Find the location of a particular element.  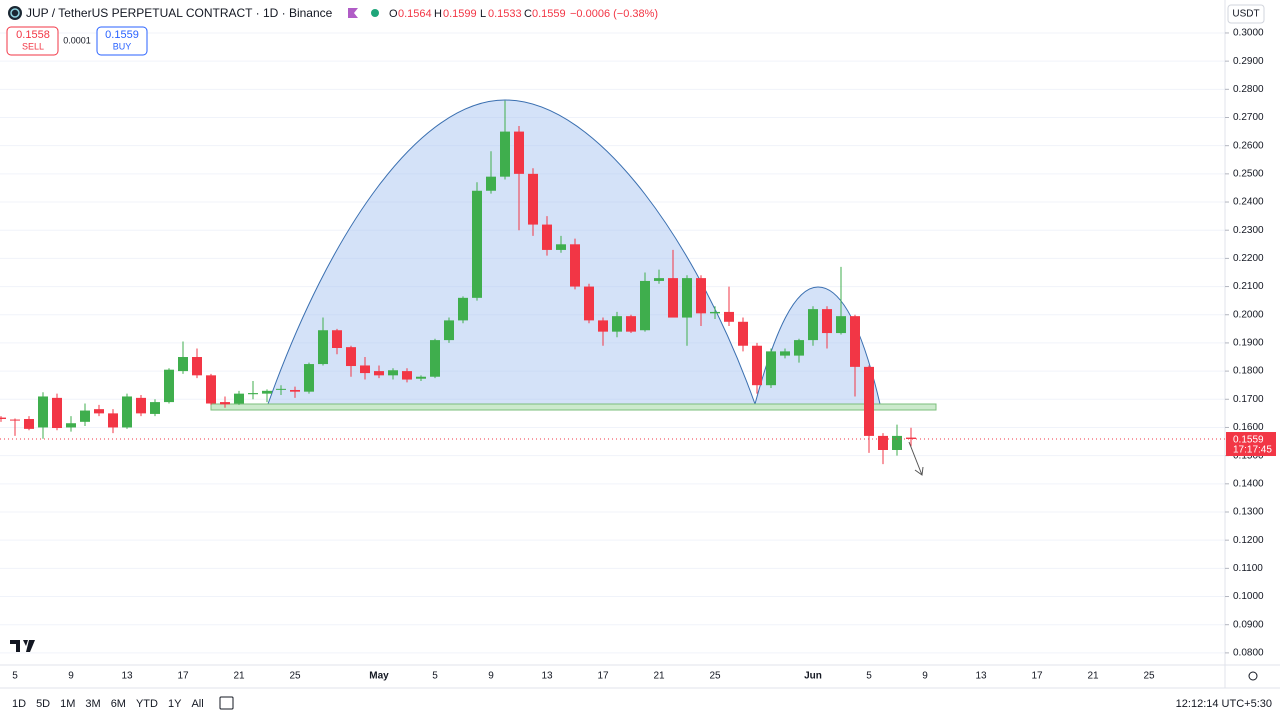

last-price-label: 0.1559 is located at coordinates (1248, 440).